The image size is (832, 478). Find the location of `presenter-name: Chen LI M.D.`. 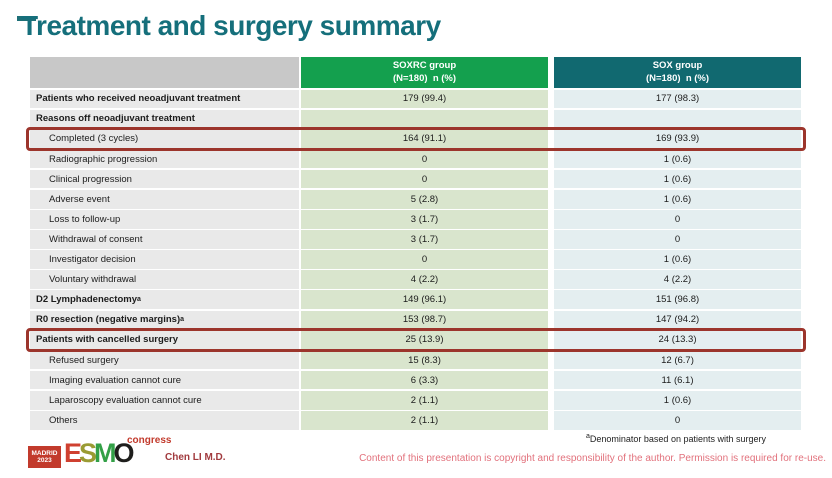

presenter-name: Chen LI M.D. is located at coordinates (195, 457).